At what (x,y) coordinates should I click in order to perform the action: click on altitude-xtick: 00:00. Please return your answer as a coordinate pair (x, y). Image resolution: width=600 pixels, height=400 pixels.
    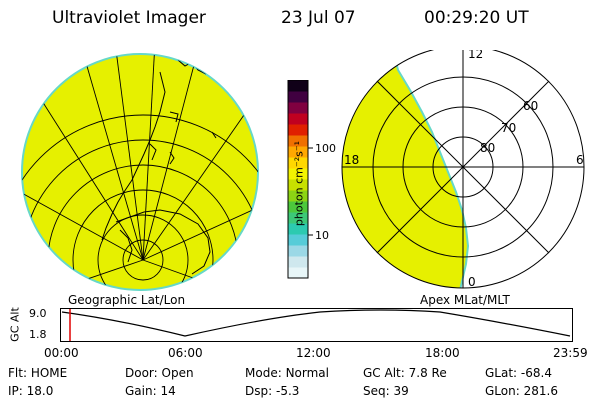
    Looking at the image, I should click on (61, 353).